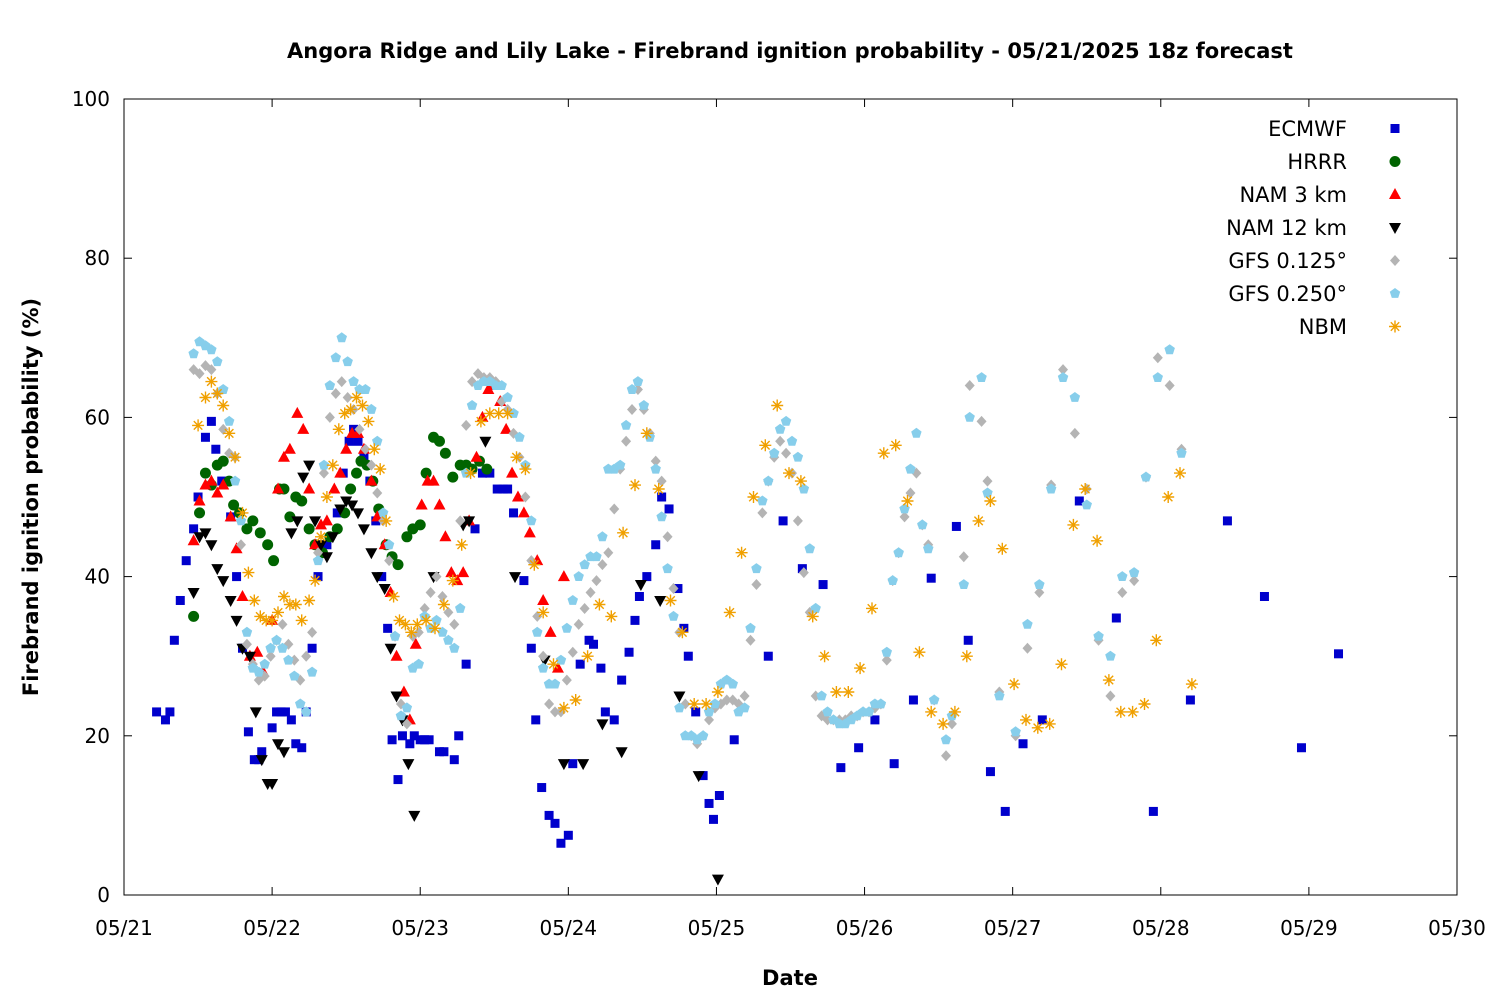  What do you see at coordinates (91, 99) in the screenshot?
I see `y-tick-label: 100` at bounding box center [91, 99].